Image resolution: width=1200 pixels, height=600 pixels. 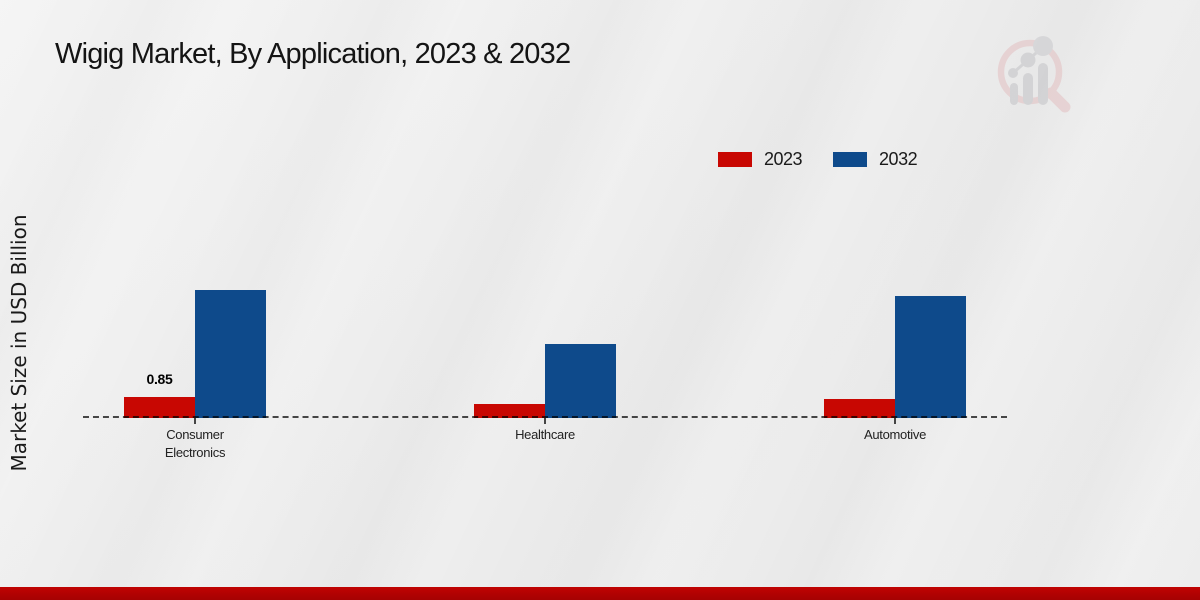 I want to click on category-label-automotive: Automotive, so click(x=895, y=434).